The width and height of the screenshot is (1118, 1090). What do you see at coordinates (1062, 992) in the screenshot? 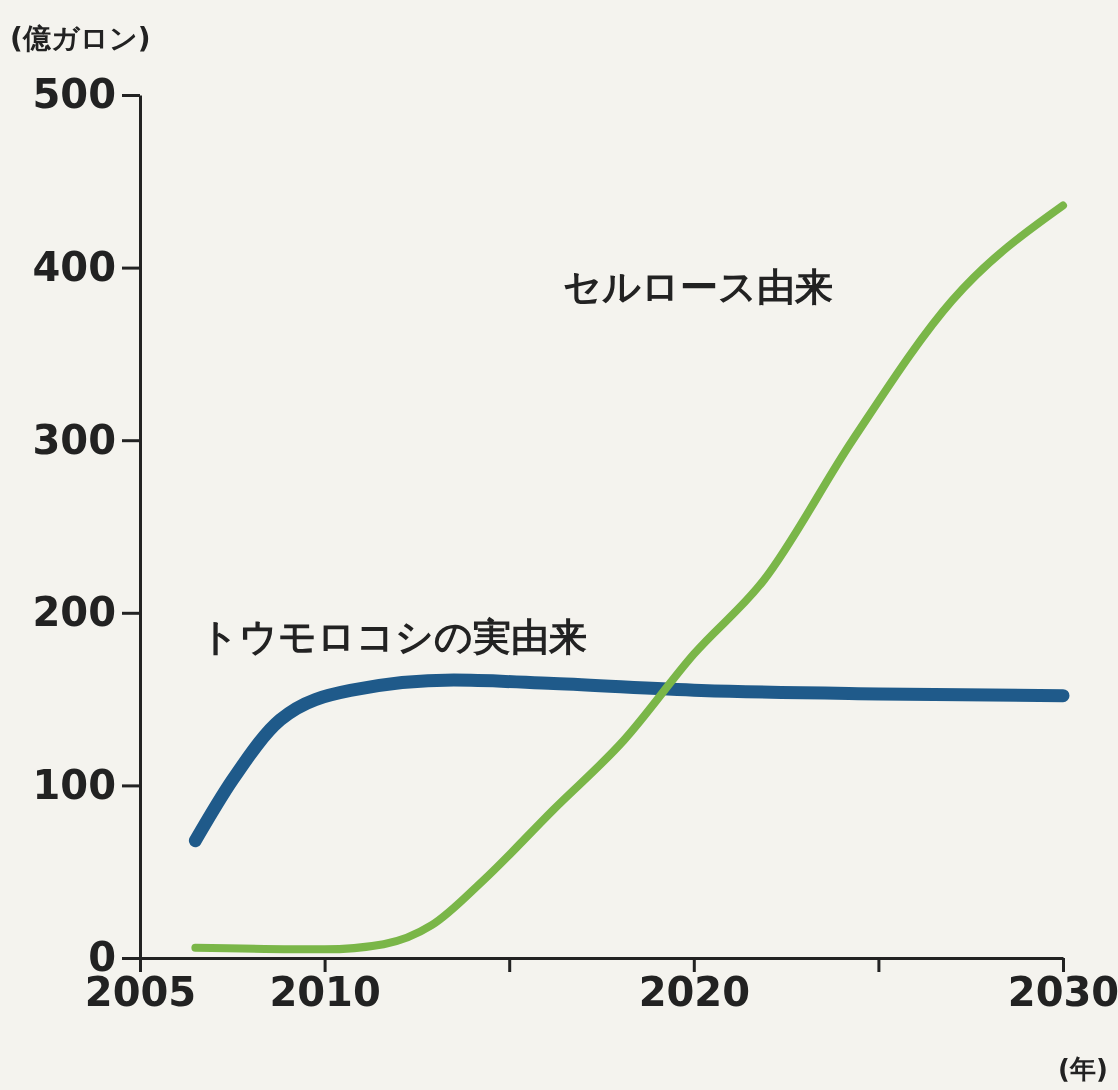
I see `x-tick-label: 2030` at bounding box center [1062, 992].